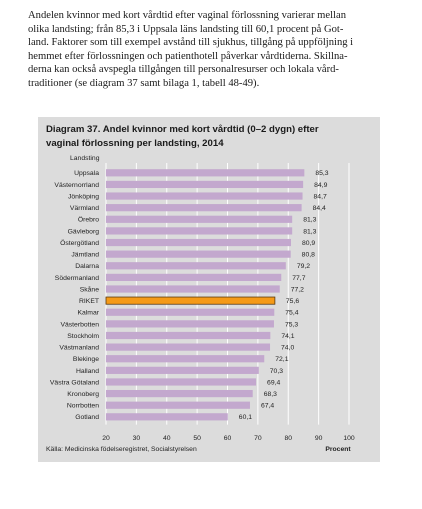  I want to click on value-label: 60,1, so click(245, 417).